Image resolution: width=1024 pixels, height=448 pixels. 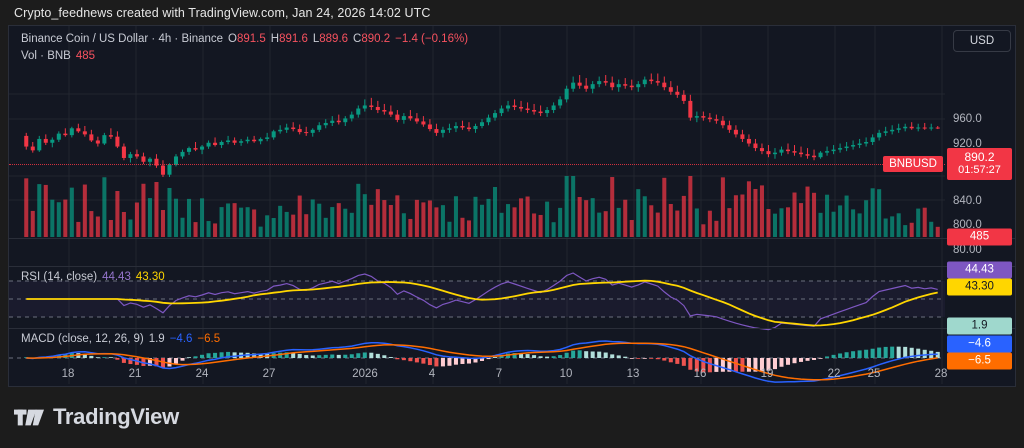 I want to click on legend-symbol: Binance Coin / US Dollar, so click(x=85, y=39).